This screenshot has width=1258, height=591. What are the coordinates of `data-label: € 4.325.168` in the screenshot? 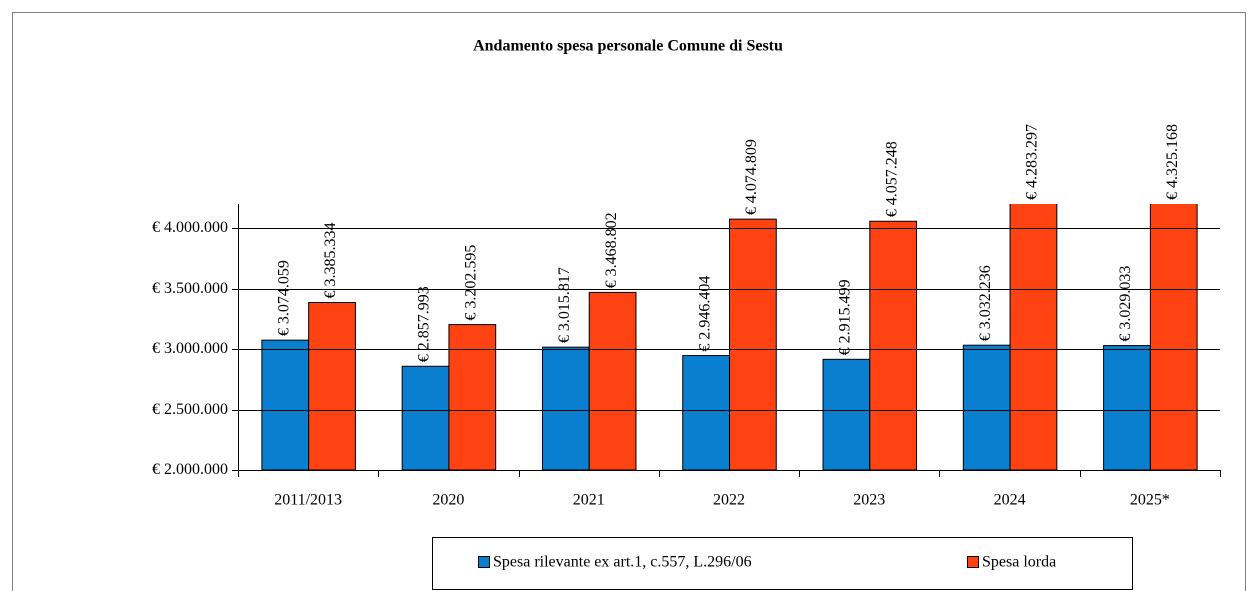 It's located at (1172, 162).